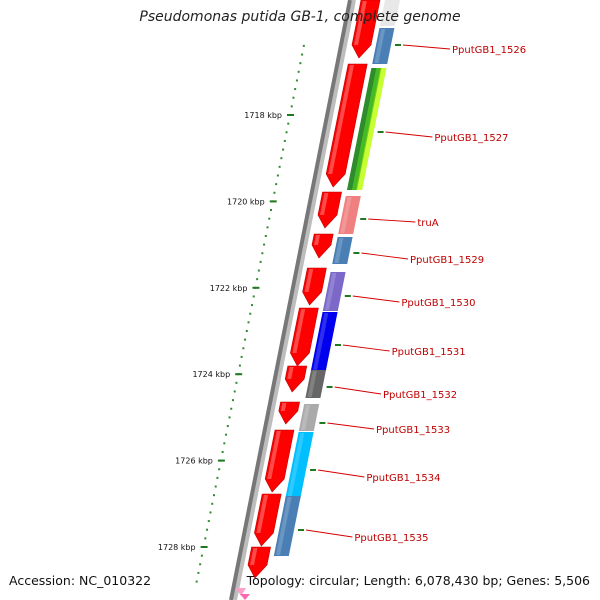  Describe the element at coordinates (300, 17) in the screenshot. I see `map-title: Pseudomonas putida GB-1, complete genome` at that location.